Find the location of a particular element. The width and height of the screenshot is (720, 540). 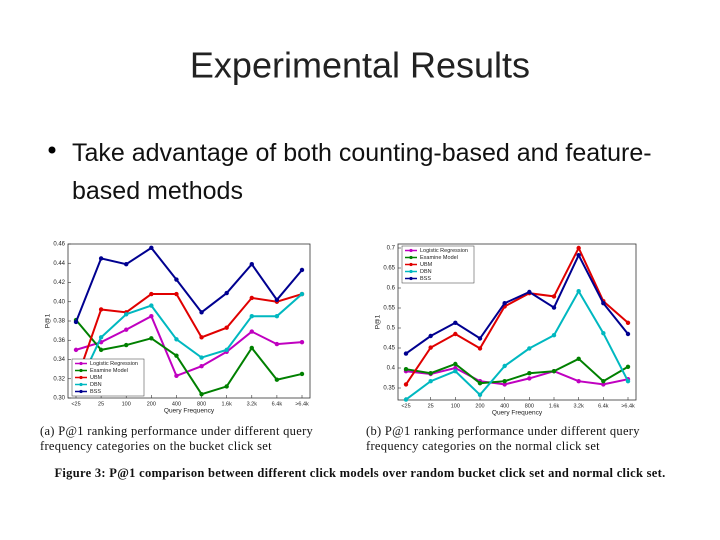

x-tick-label: 100 is located at coordinates (126, 404).